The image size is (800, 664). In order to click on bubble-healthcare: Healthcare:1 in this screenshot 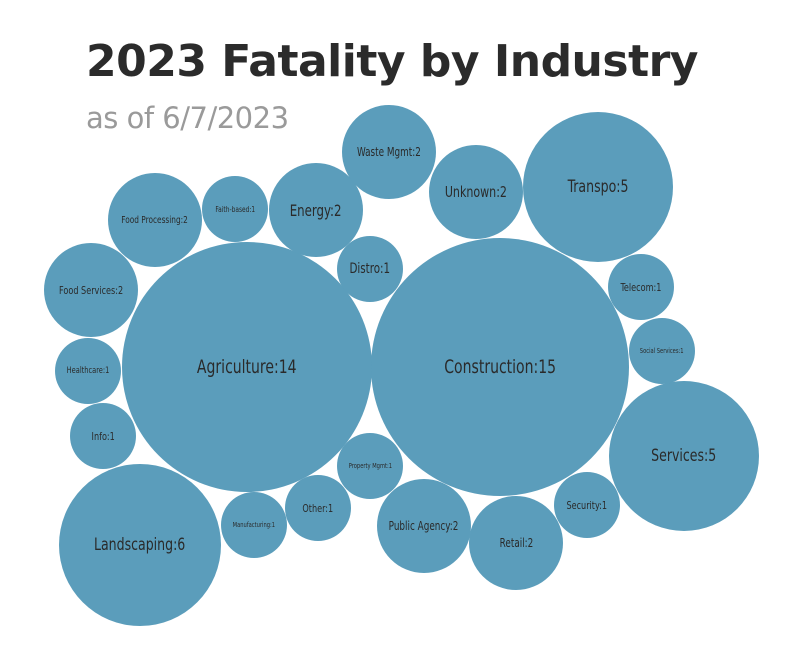, I will do `click(88, 371)`.